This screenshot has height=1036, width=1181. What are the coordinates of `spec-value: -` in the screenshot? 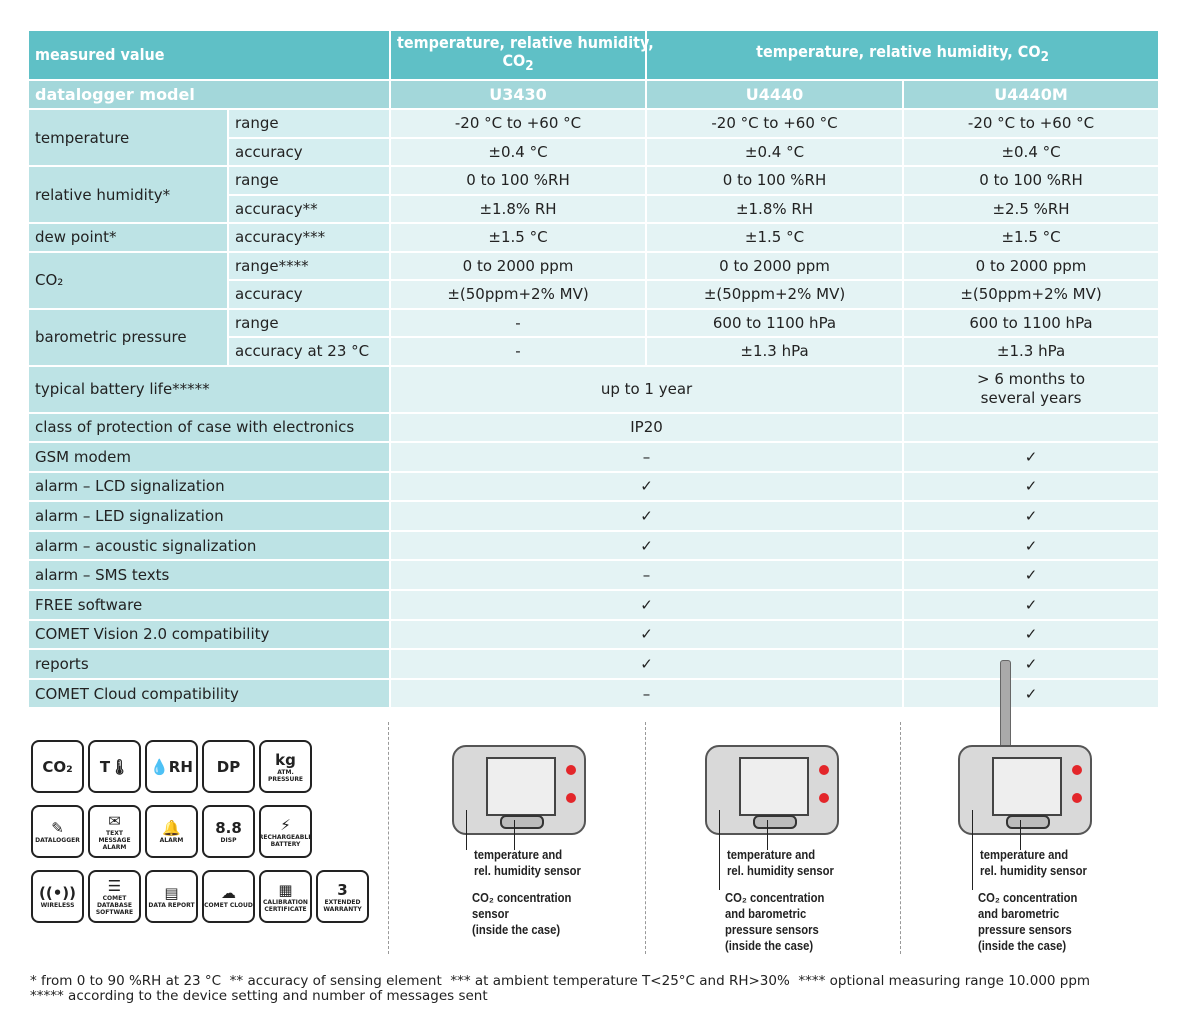 It's located at (518, 351).